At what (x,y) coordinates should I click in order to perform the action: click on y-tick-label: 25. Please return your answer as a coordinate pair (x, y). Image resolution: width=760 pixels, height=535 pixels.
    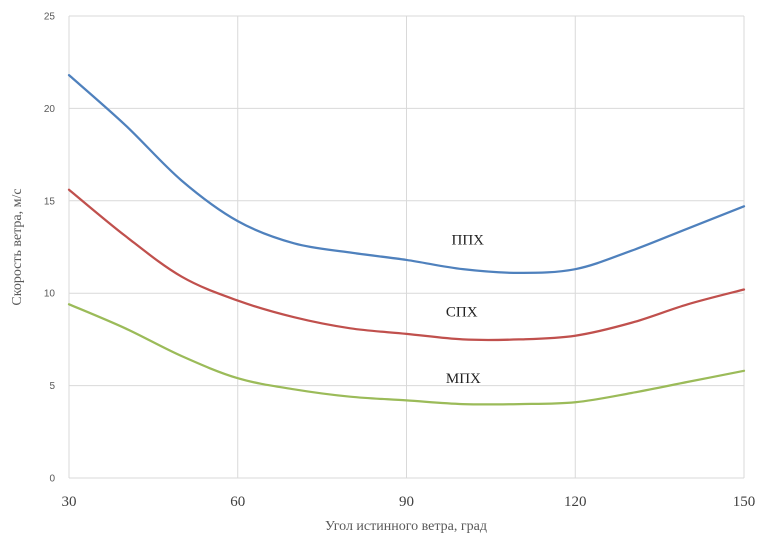
    Looking at the image, I should click on (50, 17).